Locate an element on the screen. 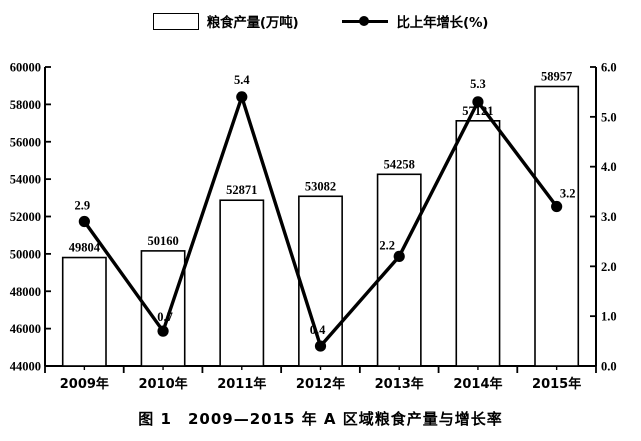 Image resolution: width=641 pixels, height=441 pixels. x-category-label: 2011年 is located at coordinates (241, 384).